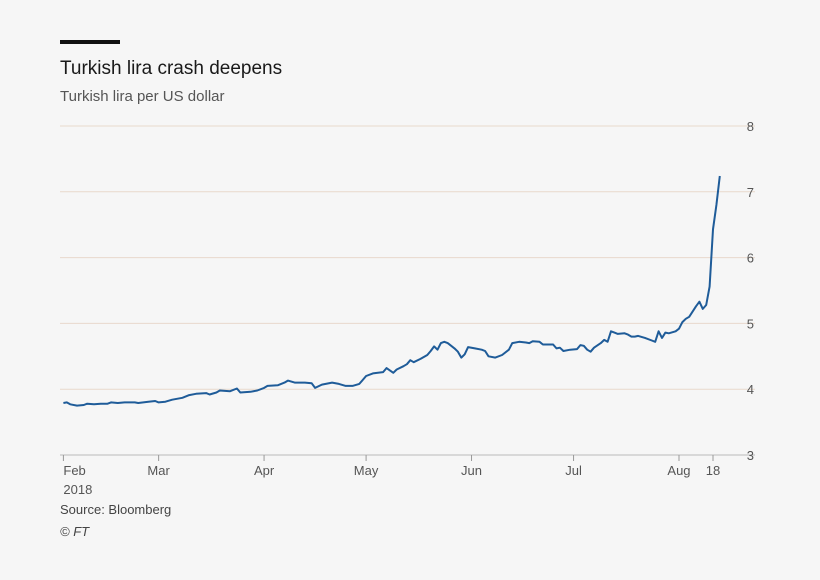  Describe the element at coordinates (573, 470) in the screenshot. I see `x-tick-label: Jul` at that location.